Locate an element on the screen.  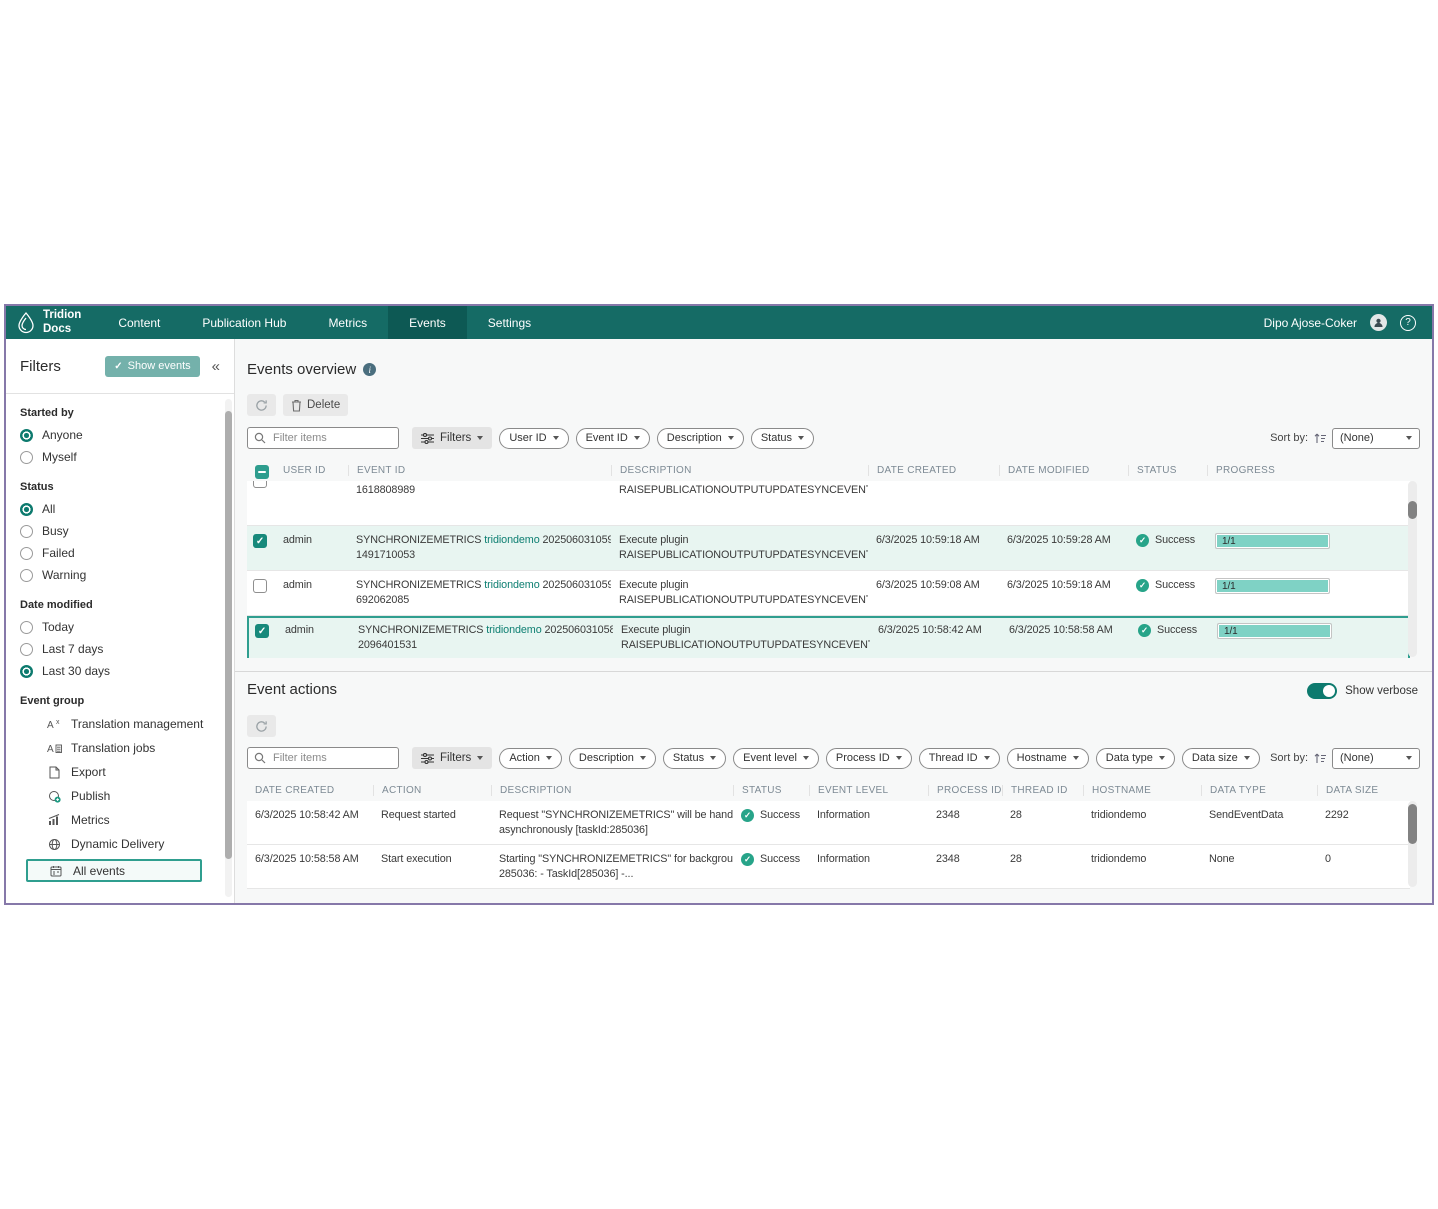
sidebar-scrollbar-thumb is located at coordinates (228, 635).